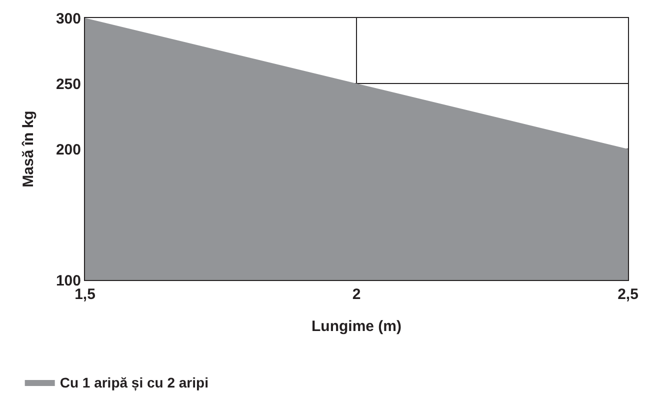 This screenshot has width=668, height=410. What do you see at coordinates (356, 294) in the screenshot?
I see `x-tick-label: 2` at bounding box center [356, 294].